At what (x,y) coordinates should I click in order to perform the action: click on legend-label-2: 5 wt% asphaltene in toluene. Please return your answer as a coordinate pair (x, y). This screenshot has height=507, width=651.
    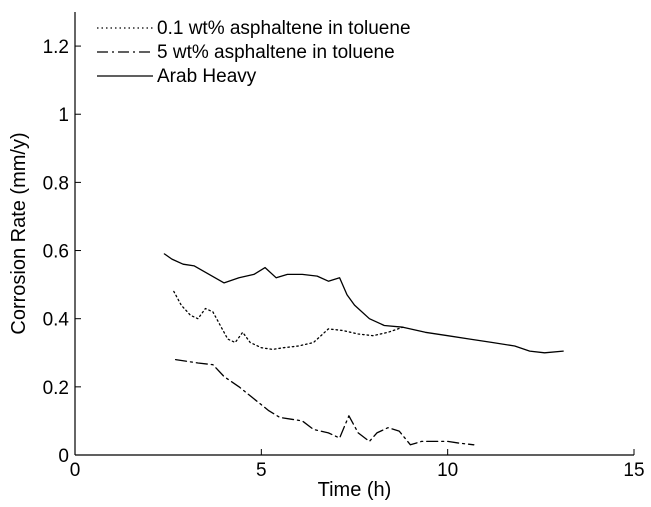
    Looking at the image, I should click on (276, 52).